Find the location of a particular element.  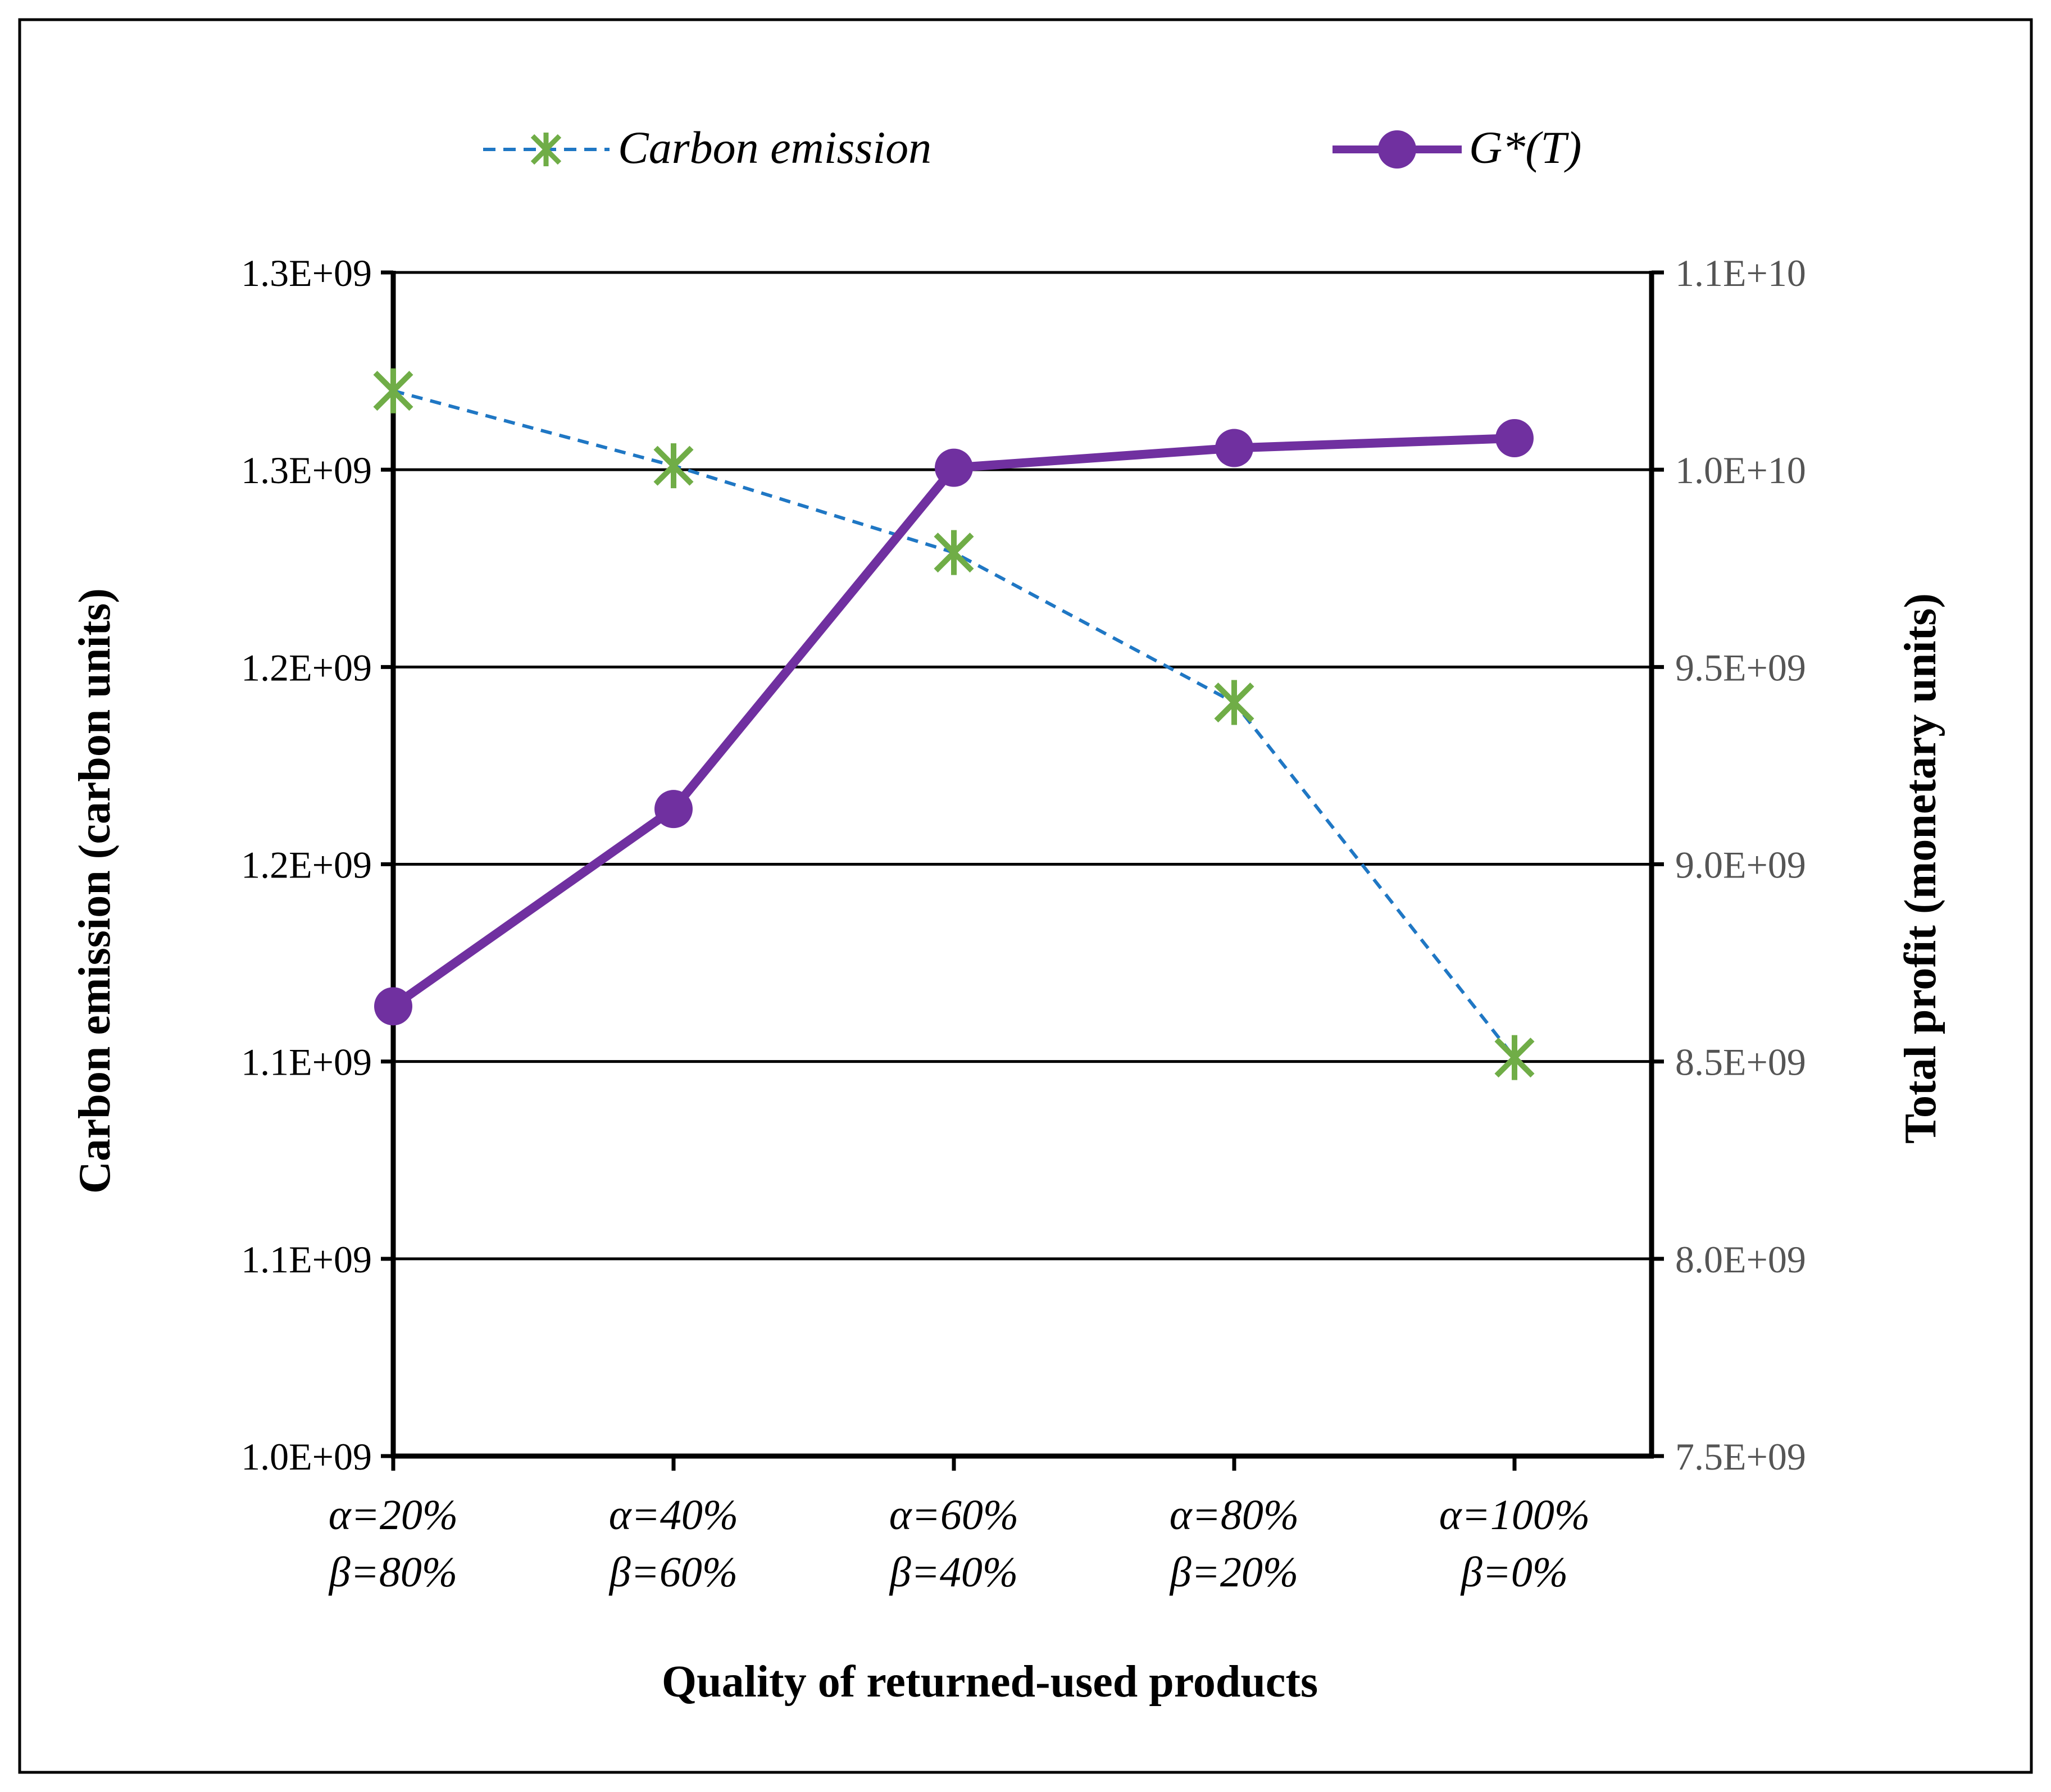

x-tick-label-beta: β=60% is located at coordinates (673, 1573).